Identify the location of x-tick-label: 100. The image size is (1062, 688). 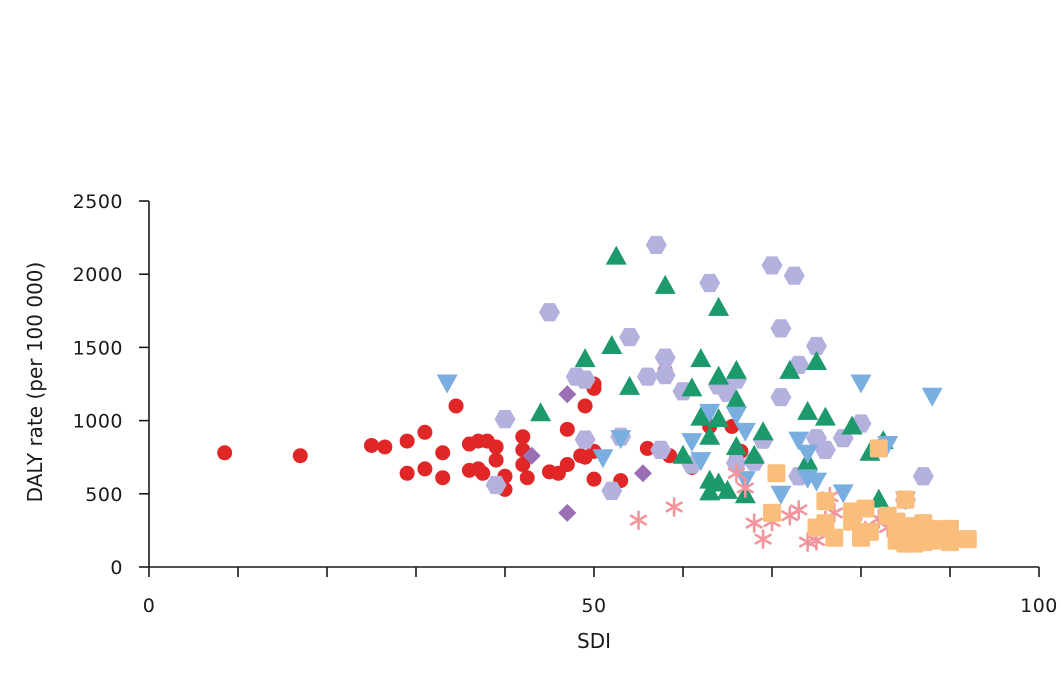
(1039, 606).